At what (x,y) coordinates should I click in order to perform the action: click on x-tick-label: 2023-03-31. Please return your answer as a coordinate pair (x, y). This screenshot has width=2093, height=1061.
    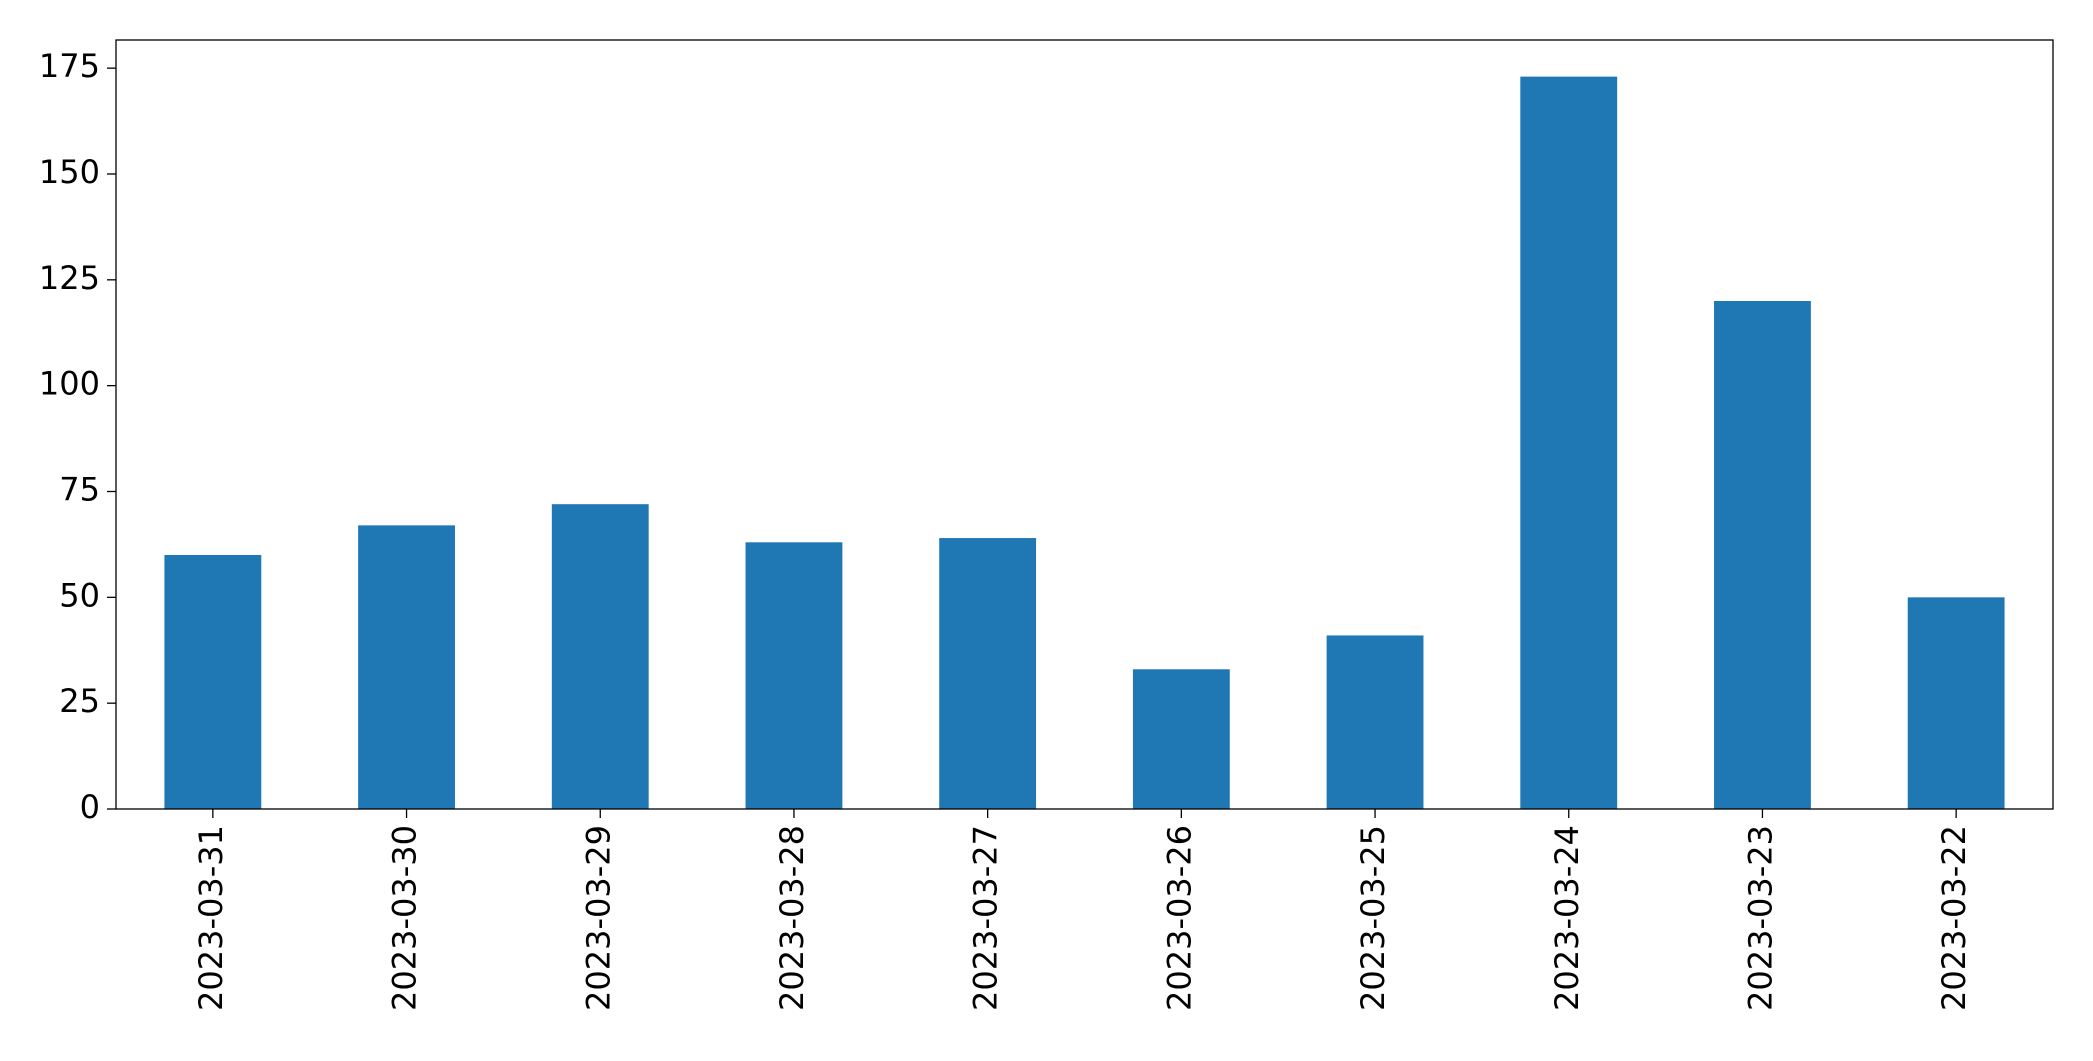
    Looking at the image, I should click on (211, 918).